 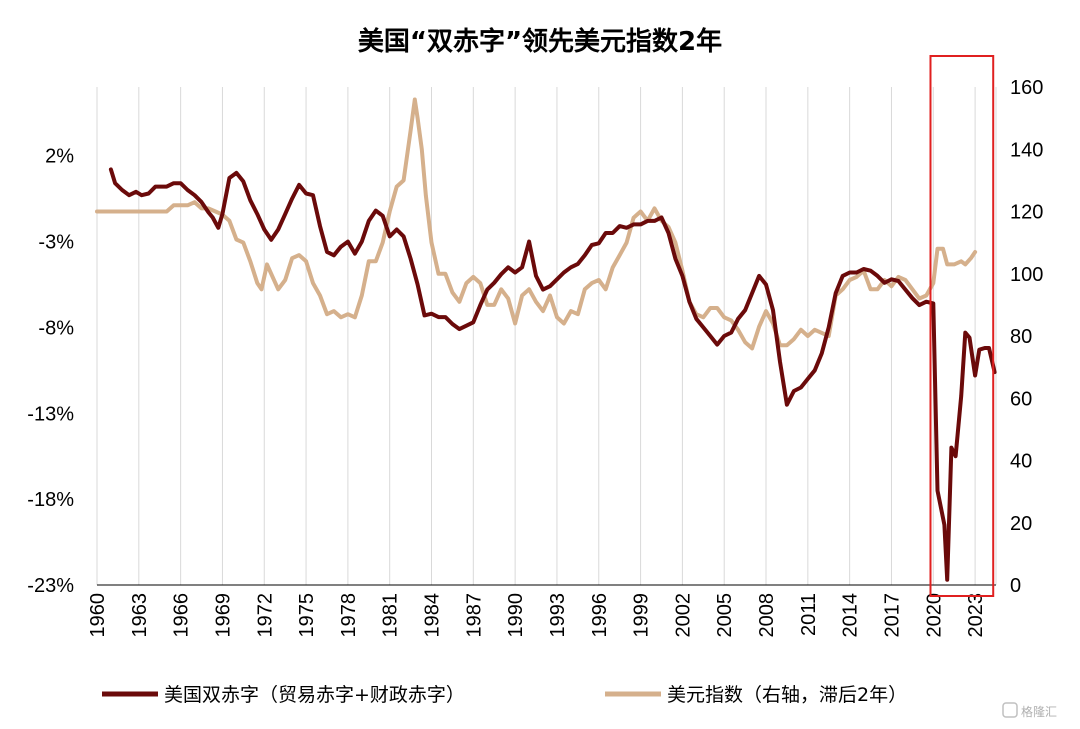 I want to click on x-tick-label: 1960, so click(x=98, y=615).